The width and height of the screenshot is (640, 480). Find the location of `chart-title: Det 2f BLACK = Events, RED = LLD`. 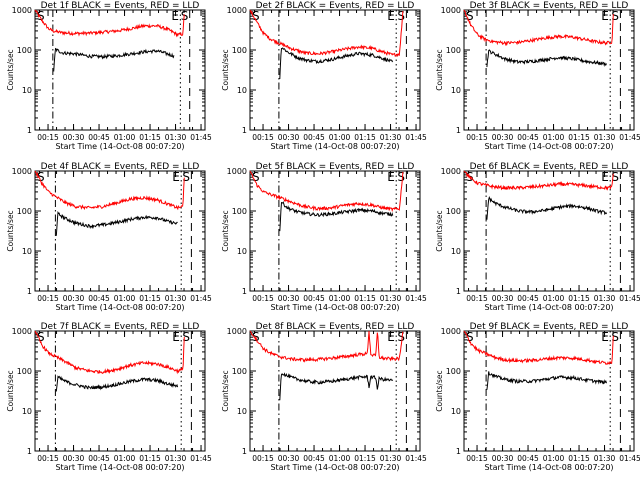

chart-title: Det 2f BLACK = Events, RED = LLD is located at coordinates (335, 6).